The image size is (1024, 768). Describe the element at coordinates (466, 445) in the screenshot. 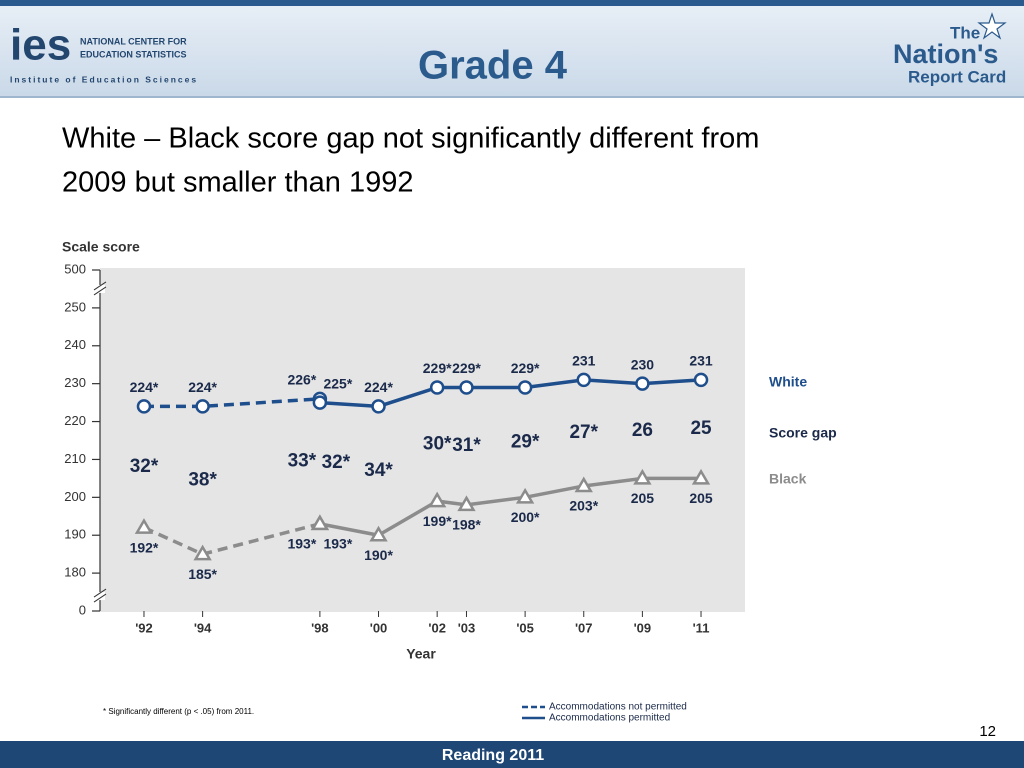

I see `gap-label: 31*` at that location.